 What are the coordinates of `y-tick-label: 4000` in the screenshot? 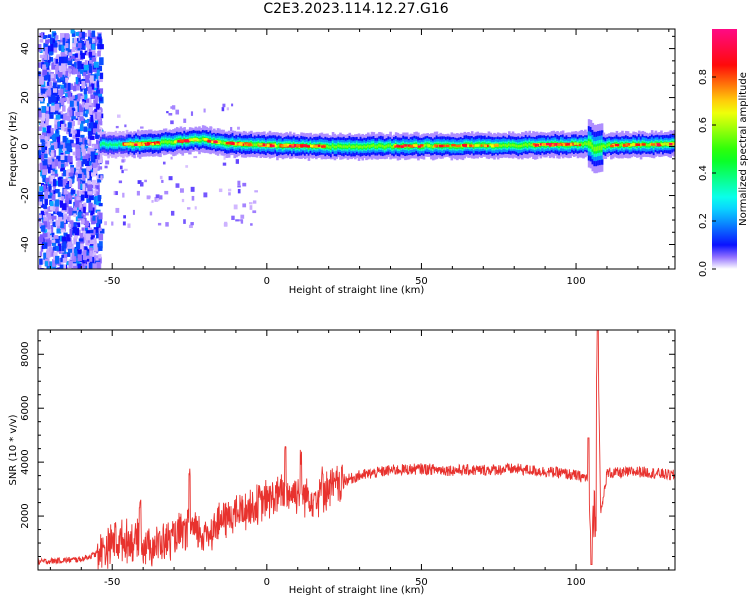 It's located at (25, 461).